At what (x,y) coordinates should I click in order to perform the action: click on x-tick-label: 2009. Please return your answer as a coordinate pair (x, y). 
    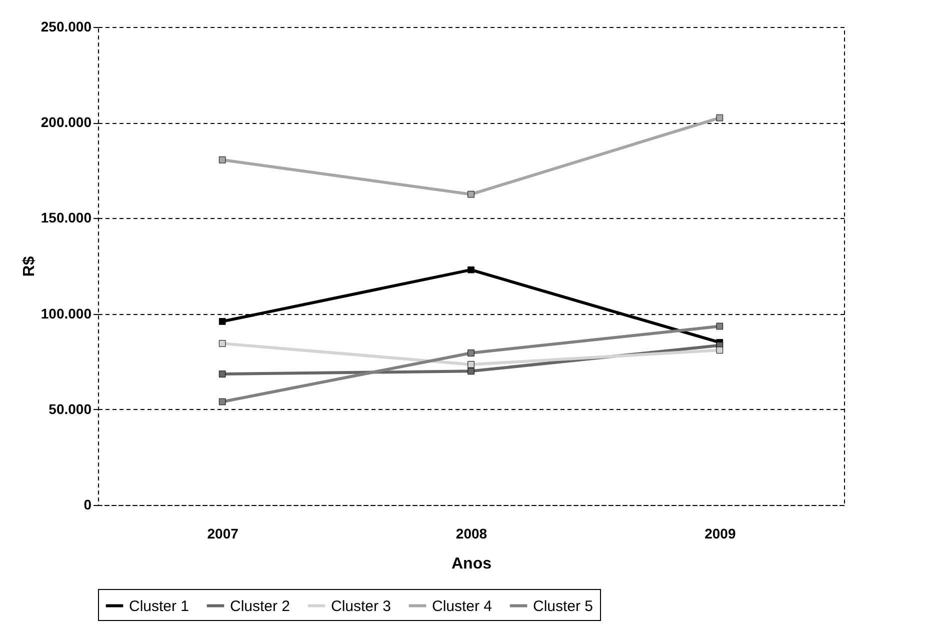
    Looking at the image, I should click on (720, 534).